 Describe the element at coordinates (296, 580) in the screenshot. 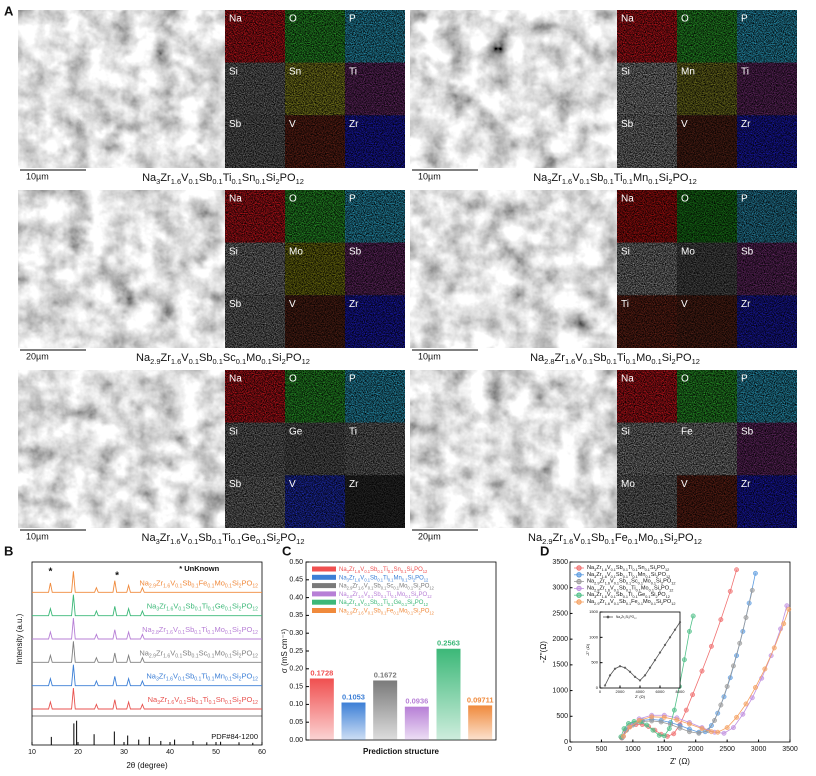

I see `y-tick-label: 0.45` at that location.